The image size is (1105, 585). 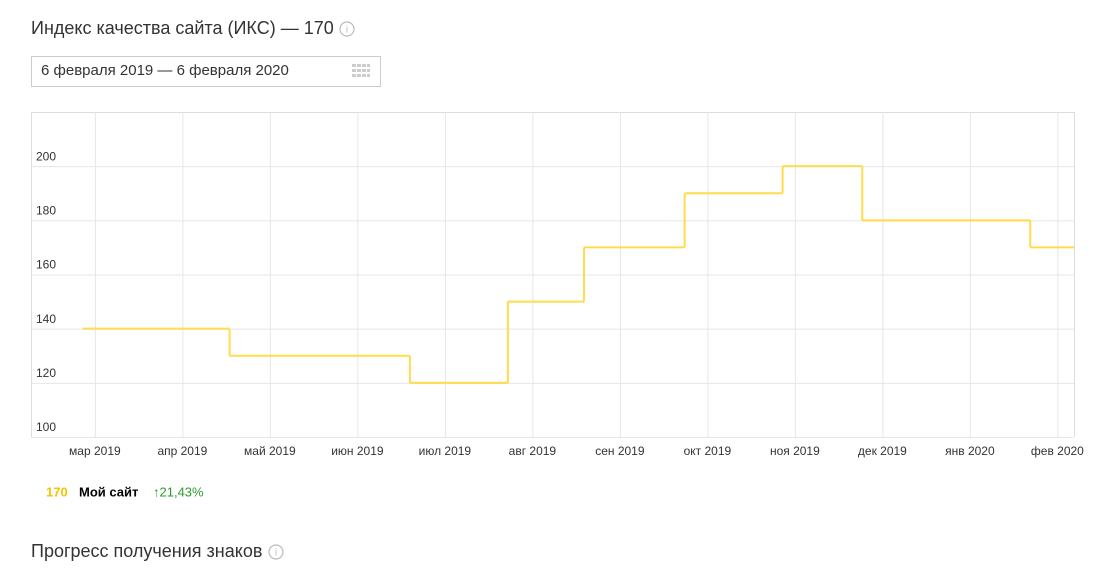 What do you see at coordinates (178, 491) in the screenshot?
I see `legend-change: ↑21,43%` at bounding box center [178, 491].